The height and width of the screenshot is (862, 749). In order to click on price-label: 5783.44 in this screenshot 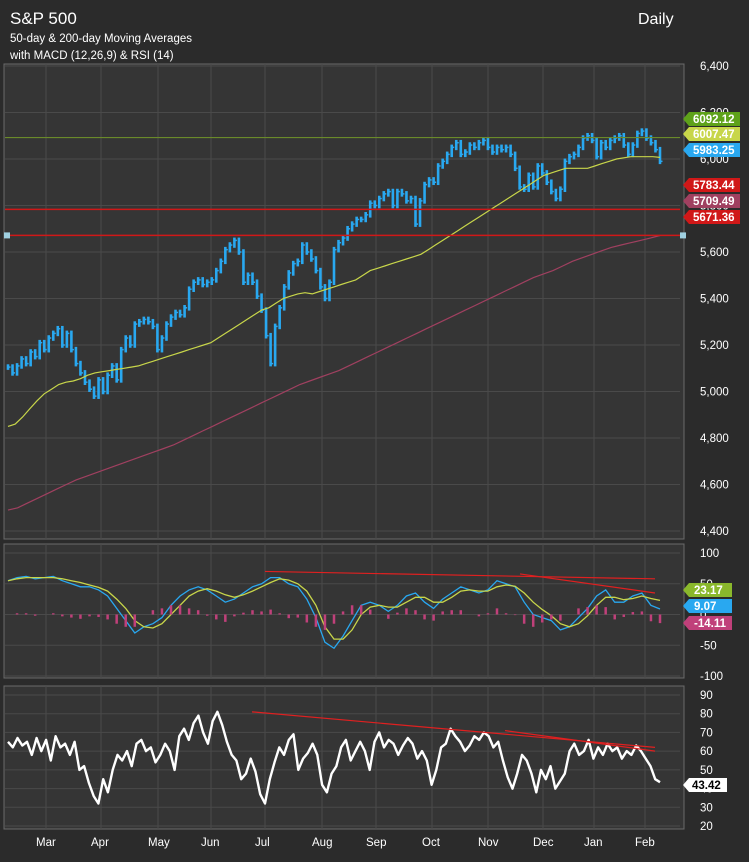, I will do `click(711, 185)`.